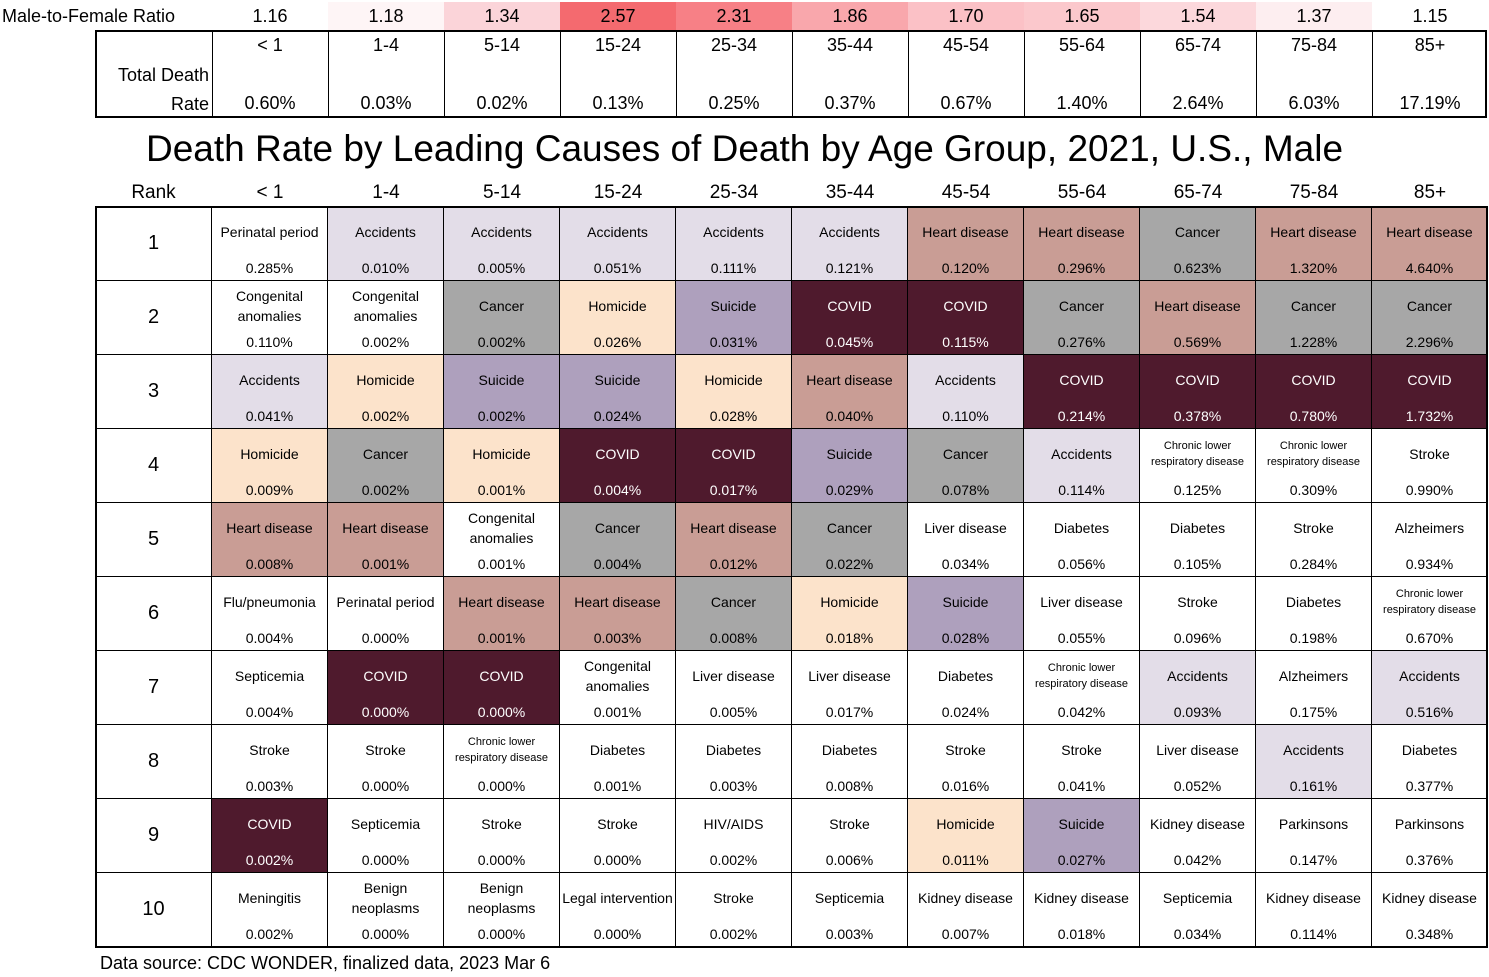 The image size is (1489, 977). Describe the element at coordinates (617, 317) in the screenshot. I see `cause-cell: Homicide 0.026%` at that location.